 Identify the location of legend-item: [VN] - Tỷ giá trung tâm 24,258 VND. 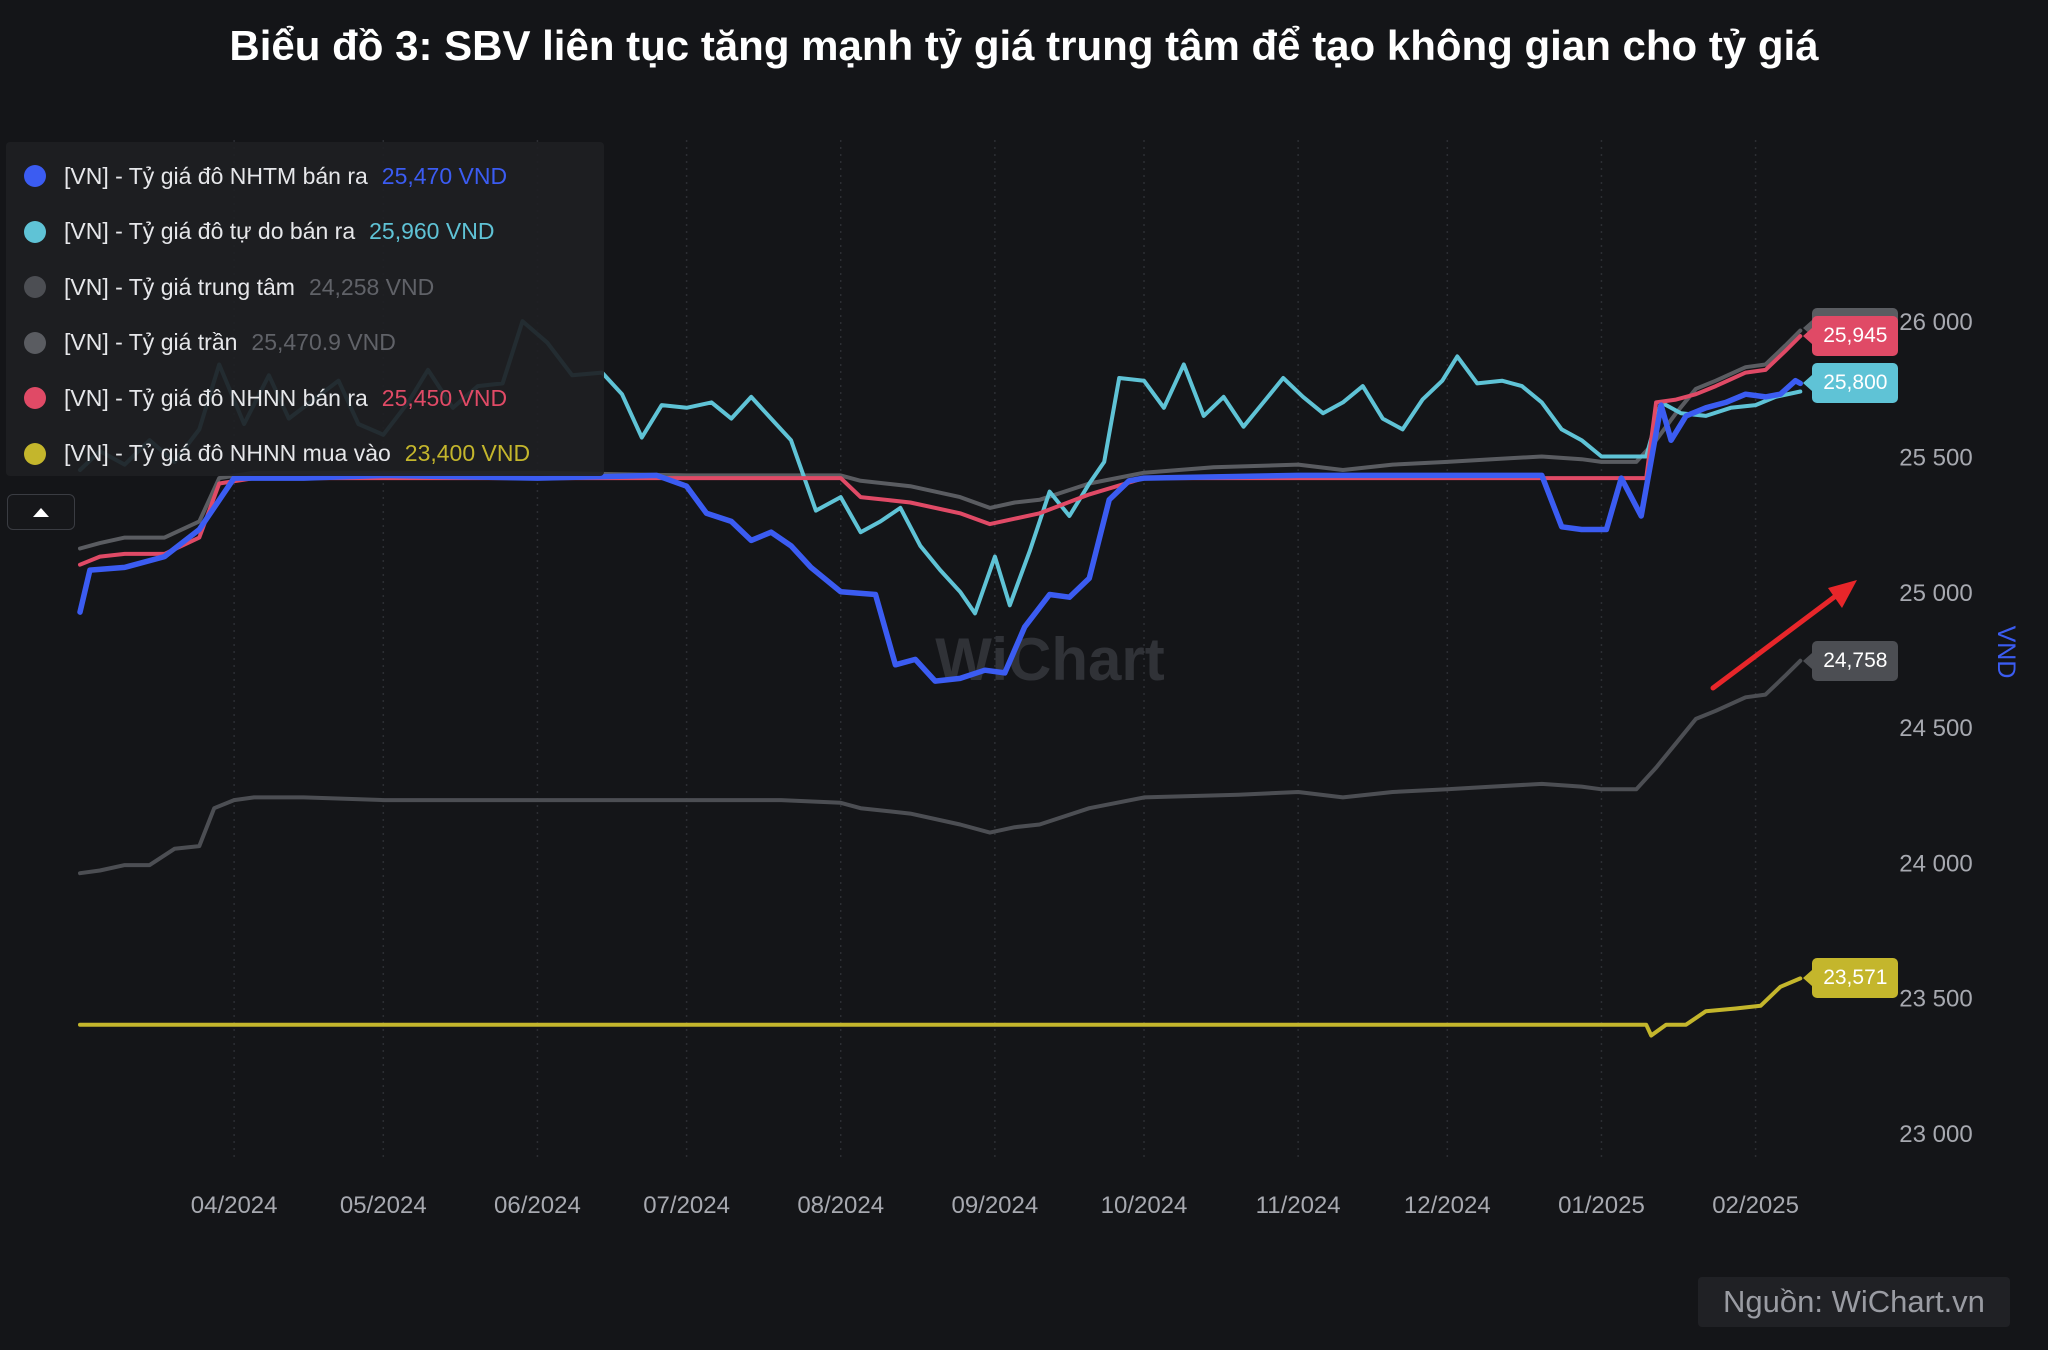
(229, 287).